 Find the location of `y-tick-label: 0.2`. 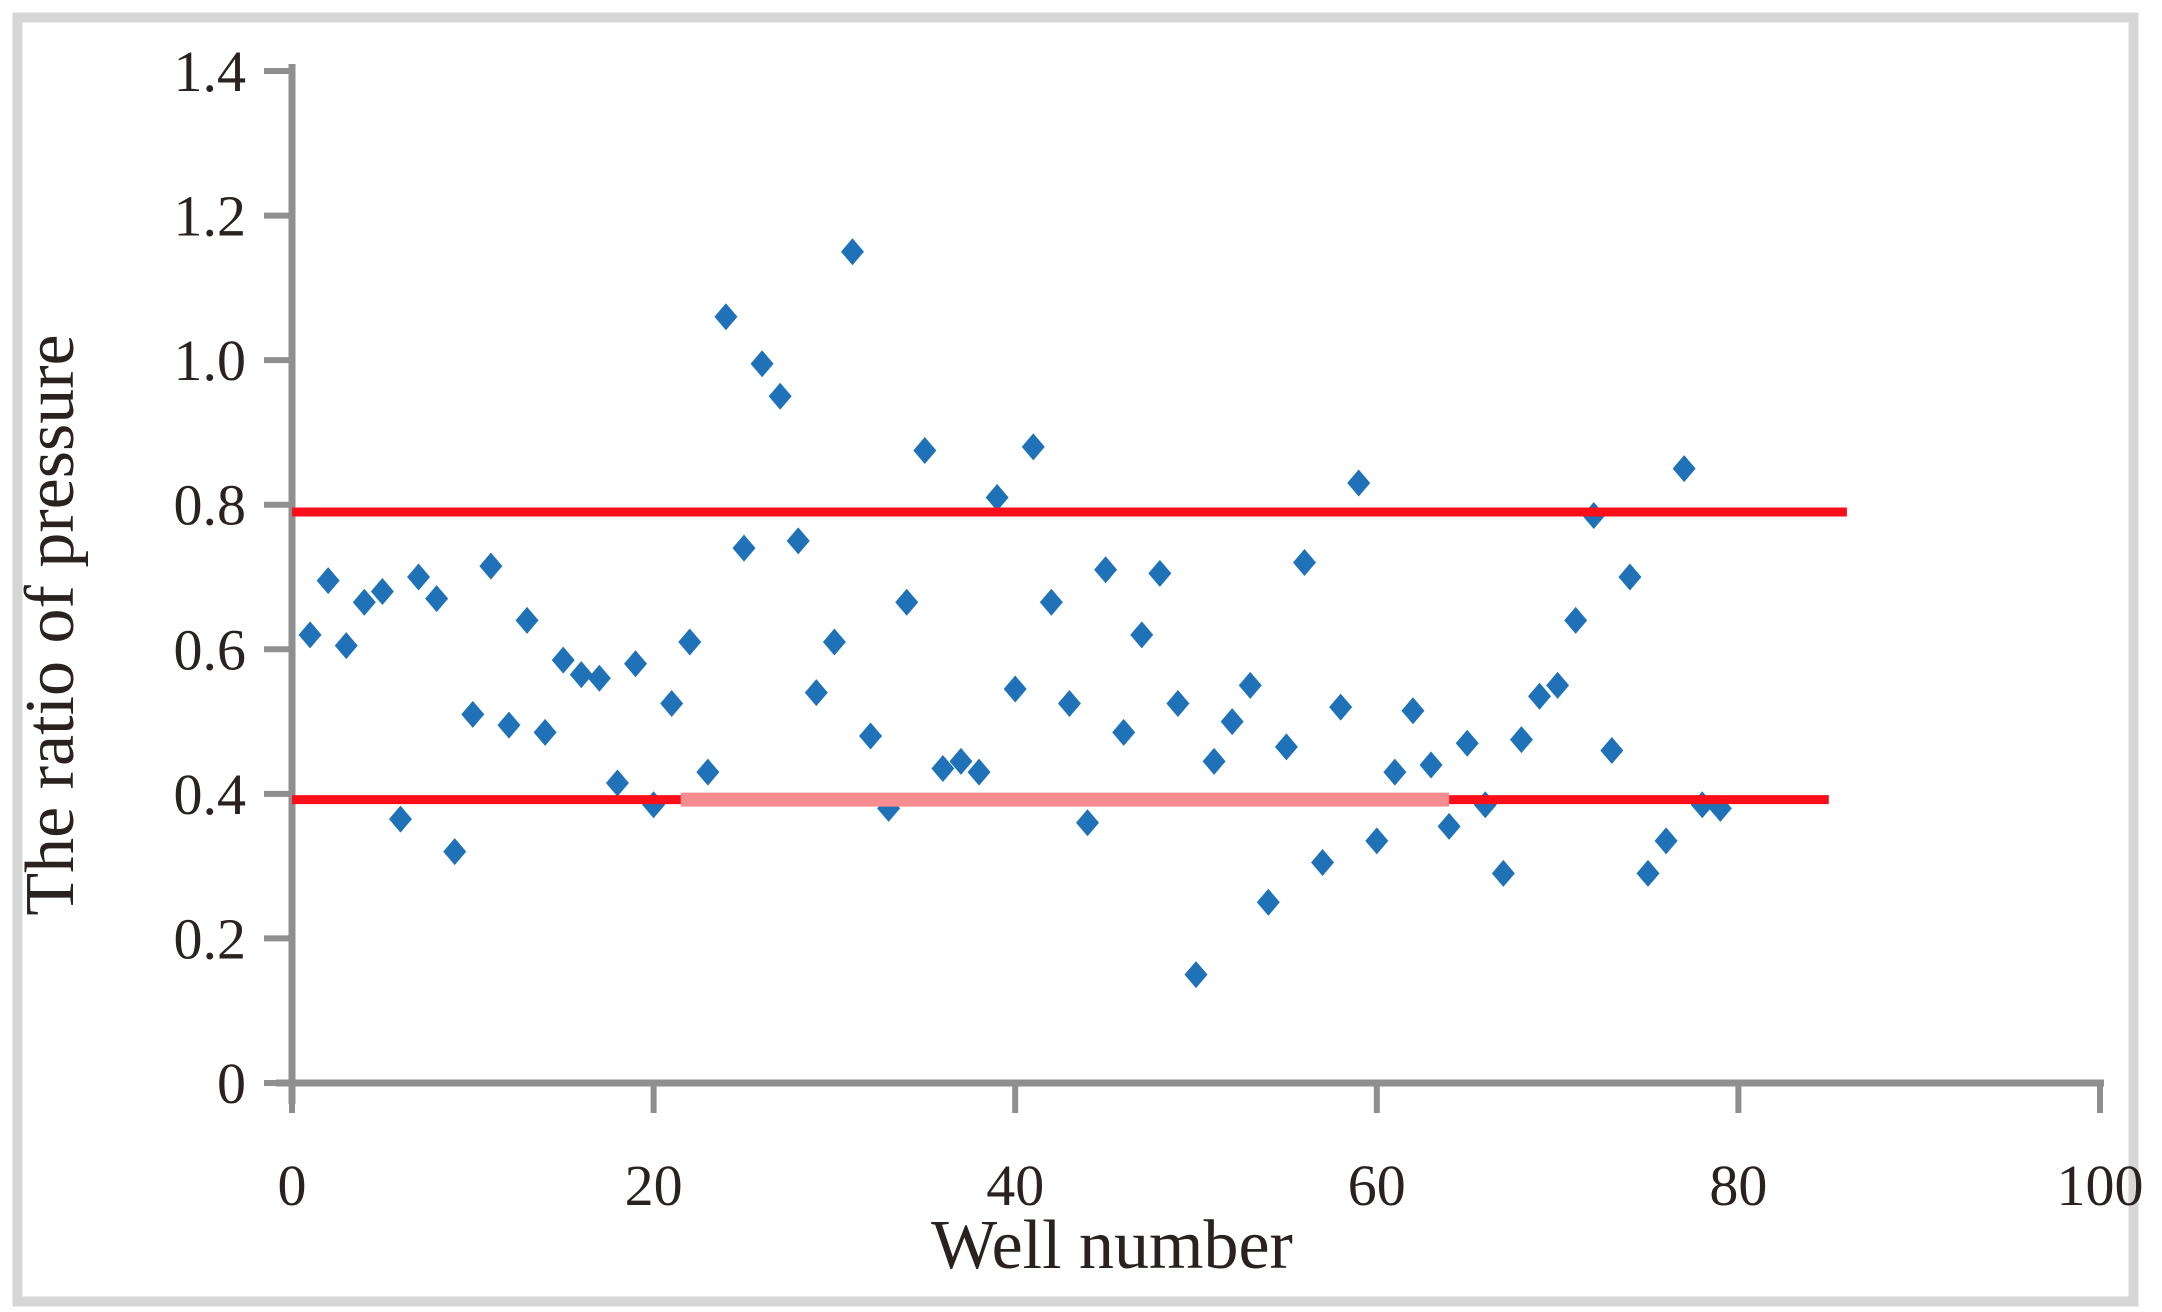

y-tick-label: 0.2 is located at coordinates (210, 938).